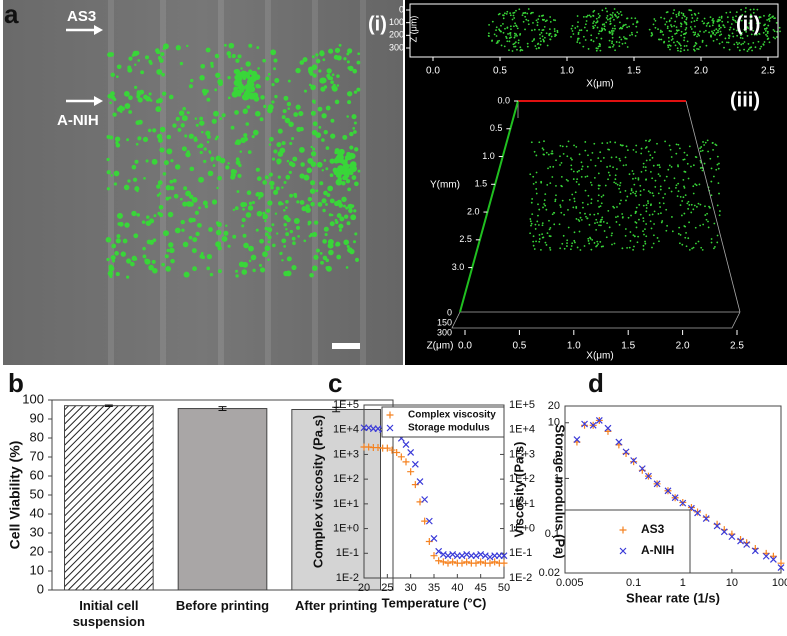  I want to click on stripe, so click(111, 182).